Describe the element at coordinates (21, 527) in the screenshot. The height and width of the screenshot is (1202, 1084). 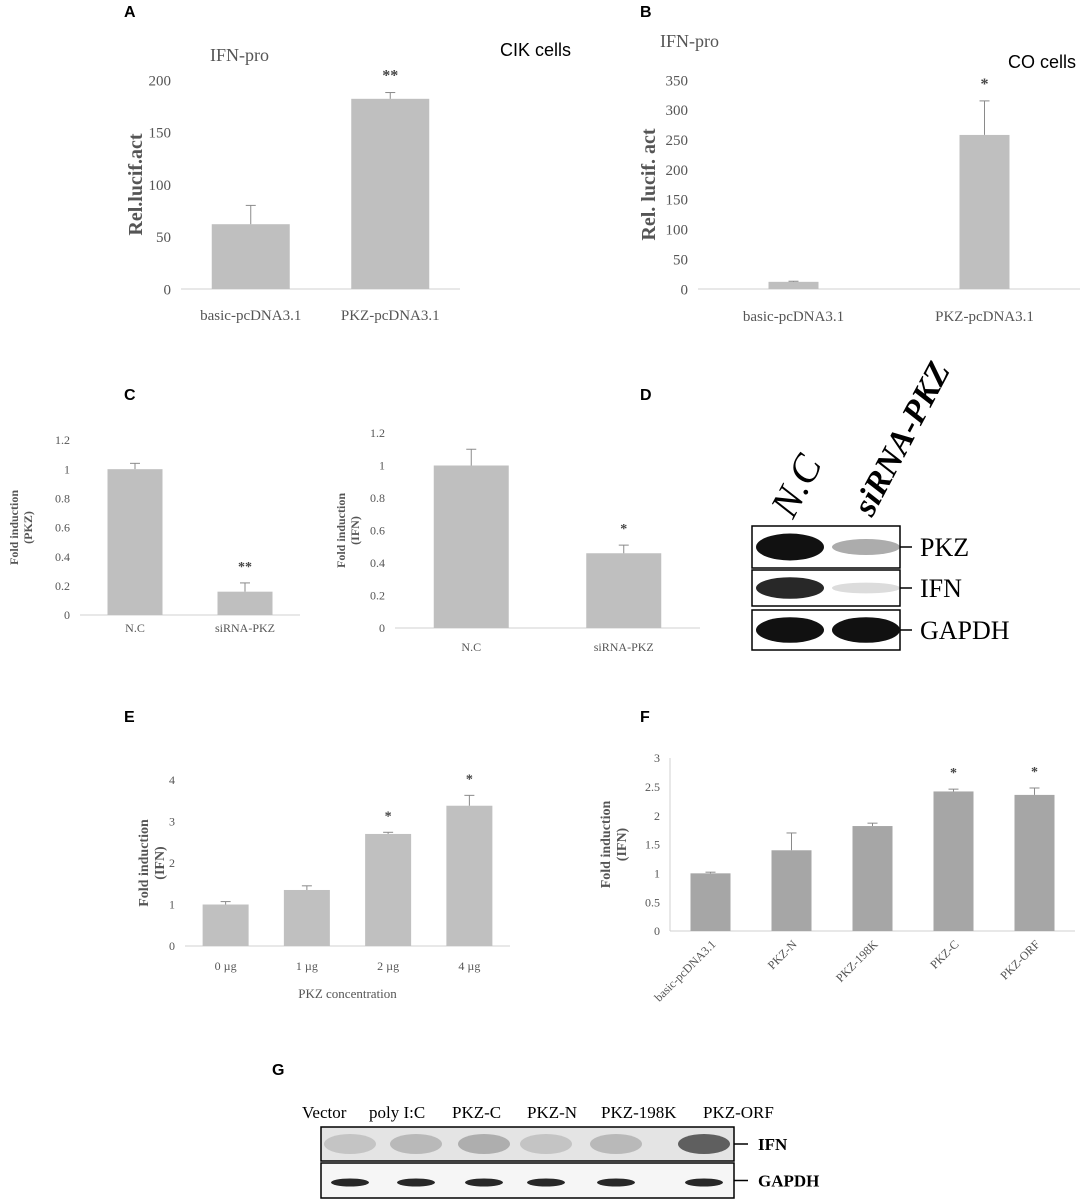
I see `y-axis-label: Fold induction(PKZ)` at that location.